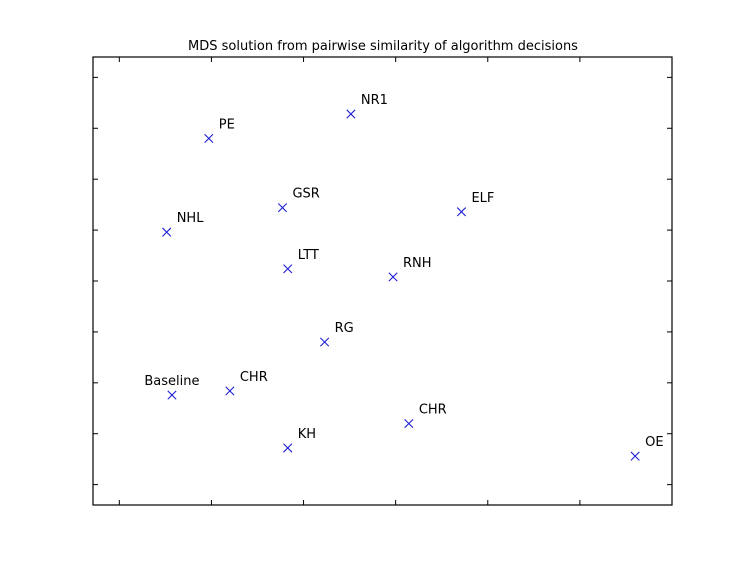 Image resolution: width=747 pixels, height=561 pixels. Describe the element at coordinates (374, 100) in the screenshot. I see `point-label: NR1` at that location.